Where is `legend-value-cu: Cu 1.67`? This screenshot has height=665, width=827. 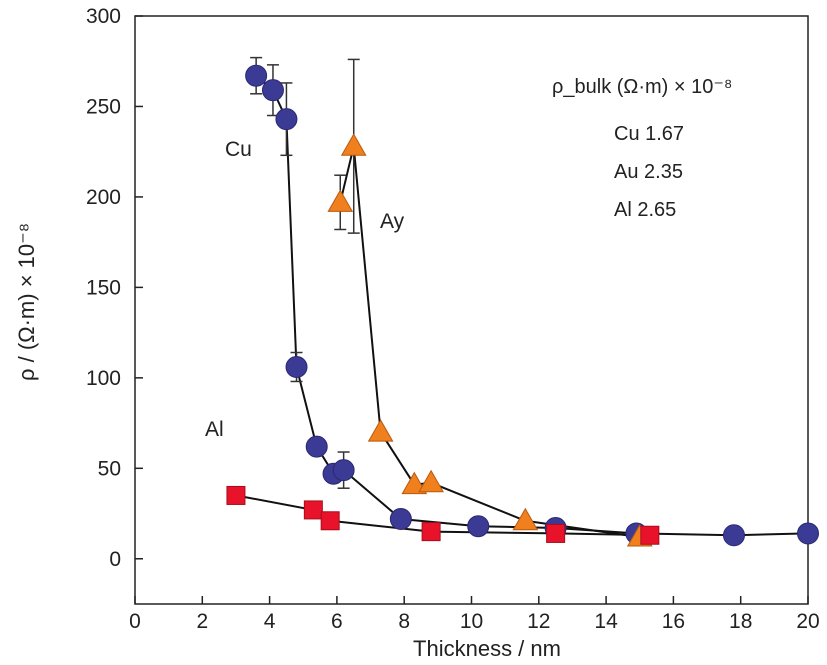
legend-value-cu: Cu 1.67 is located at coordinates (649, 134).